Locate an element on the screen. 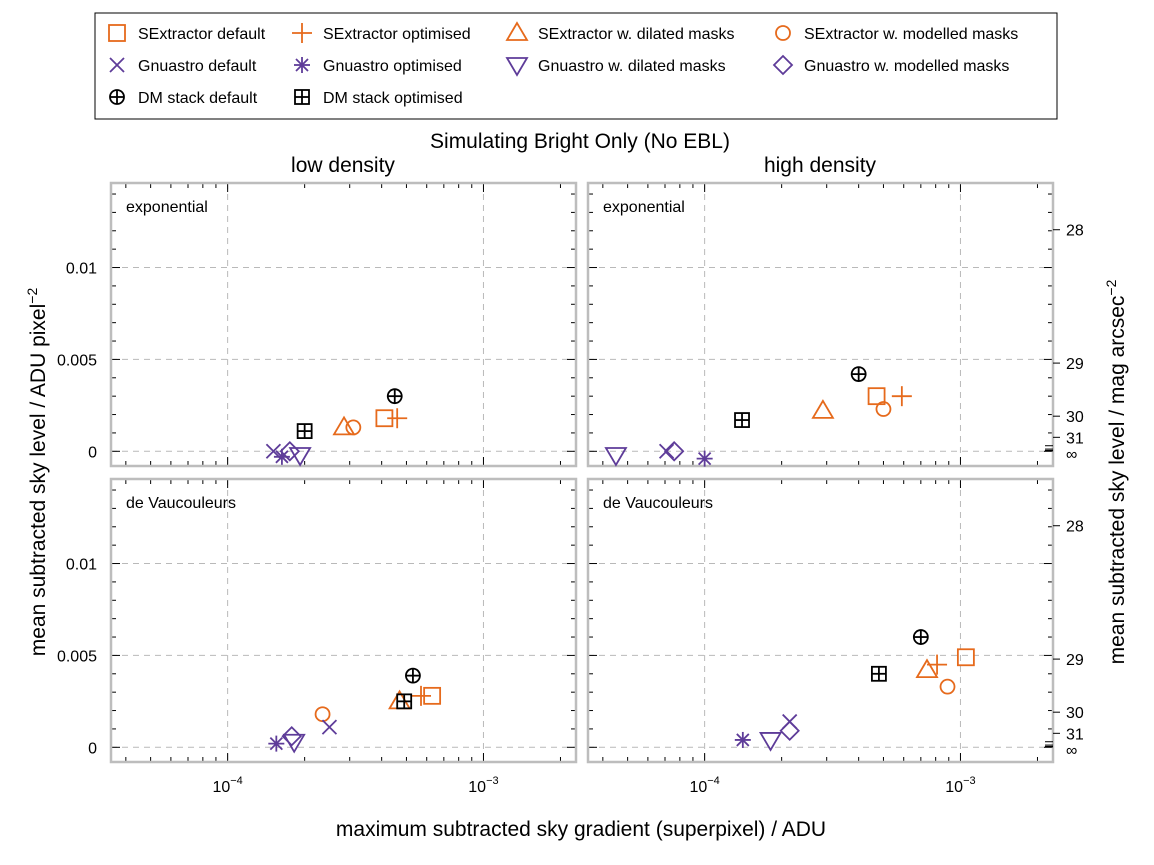  panel-1: exponential 28 29 30 31∞ is located at coordinates (835, 324).